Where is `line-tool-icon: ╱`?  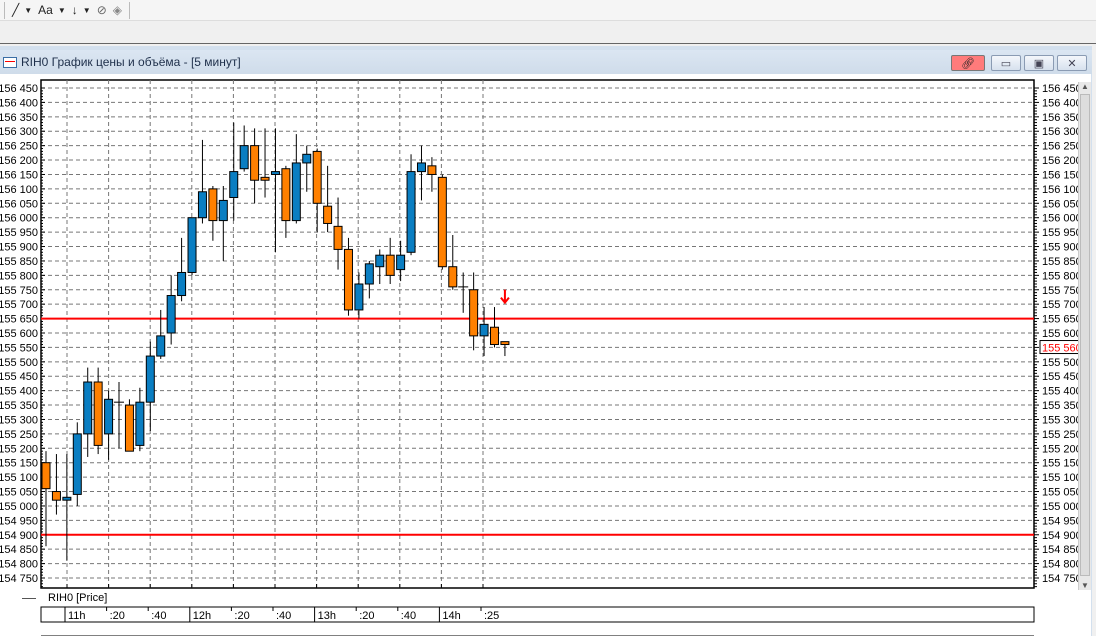
line-tool-icon: ╱ is located at coordinates (16, 10).